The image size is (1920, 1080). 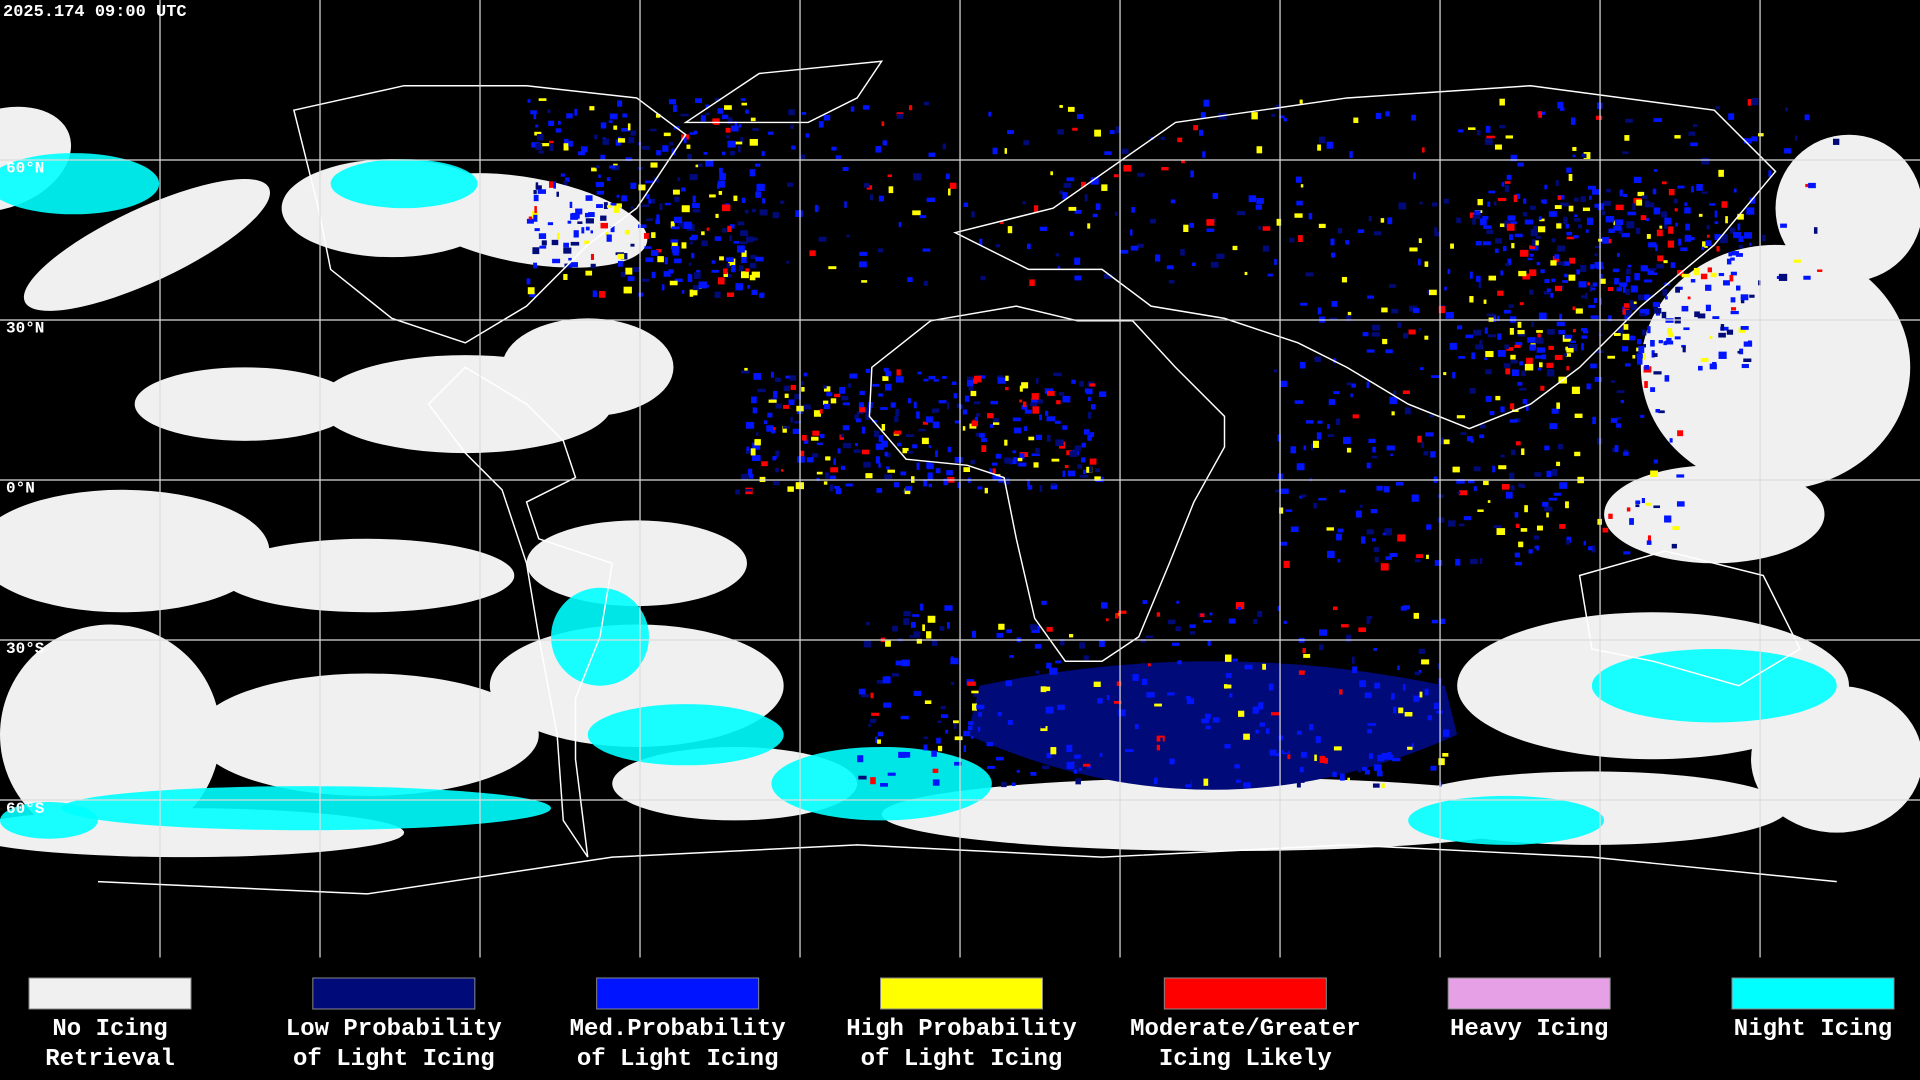 I want to click on daylight-icing-region, so click(x=1212, y=725).